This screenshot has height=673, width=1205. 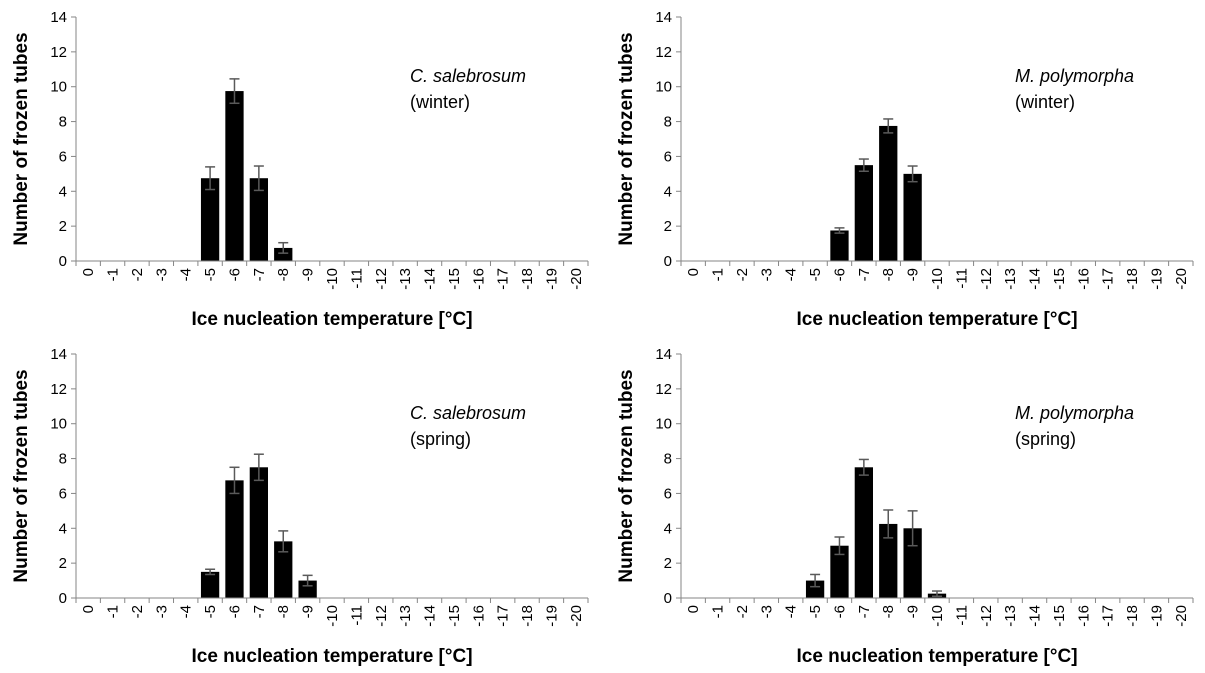 What do you see at coordinates (742, 611) in the screenshot?
I see `x-tick-label: -2` at bounding box center [742, 611].